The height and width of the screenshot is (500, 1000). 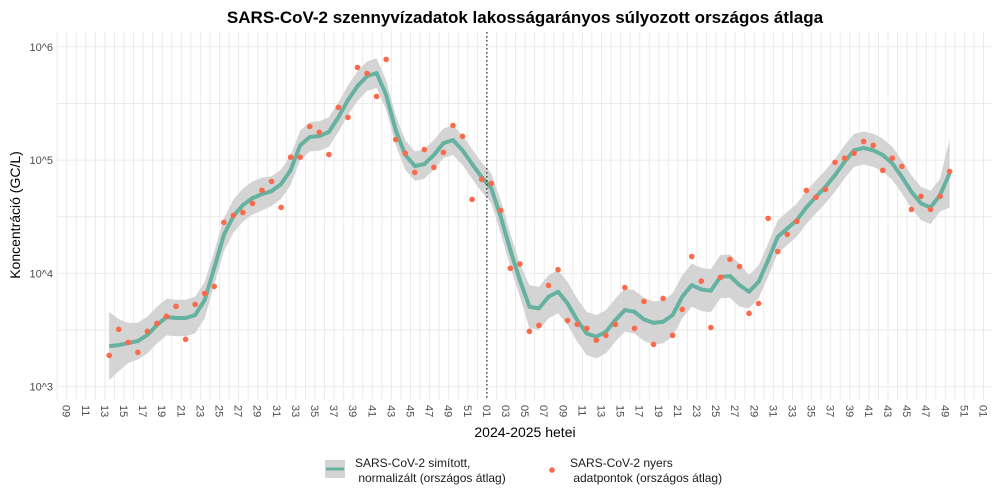 What do you see at coordinates (430, 478) in the screenshot?
I see `legend-label-smoothed-line2: normalizált (országos átlag)` at bounding box center [430, 478].